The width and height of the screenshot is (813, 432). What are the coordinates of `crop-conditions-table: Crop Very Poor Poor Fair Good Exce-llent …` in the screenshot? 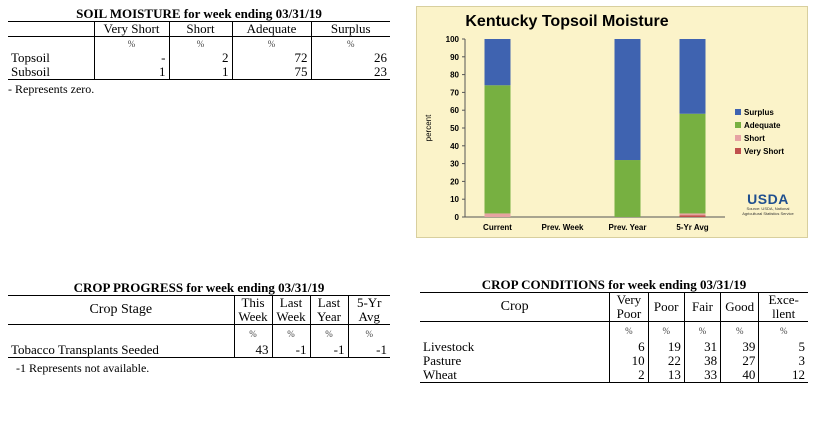 It's located at (614, 337).